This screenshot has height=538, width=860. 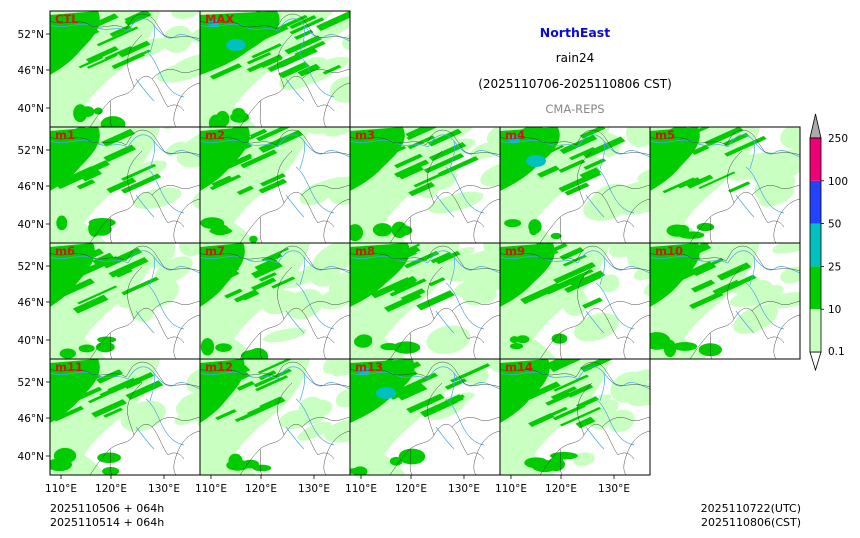 I want to click on panel-label: CTL, so click(x=67, y=19).